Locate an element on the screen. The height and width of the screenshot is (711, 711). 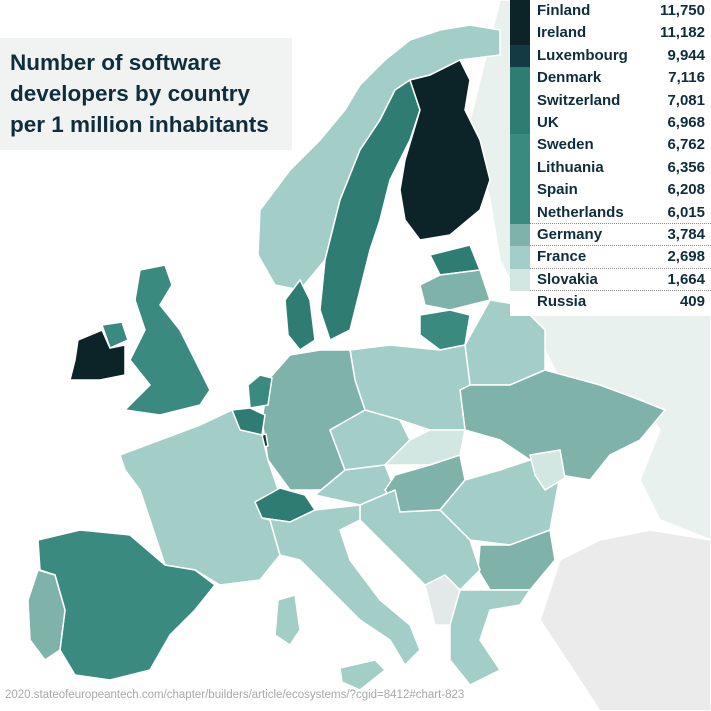
sweden is located at coordinates (370, 210).